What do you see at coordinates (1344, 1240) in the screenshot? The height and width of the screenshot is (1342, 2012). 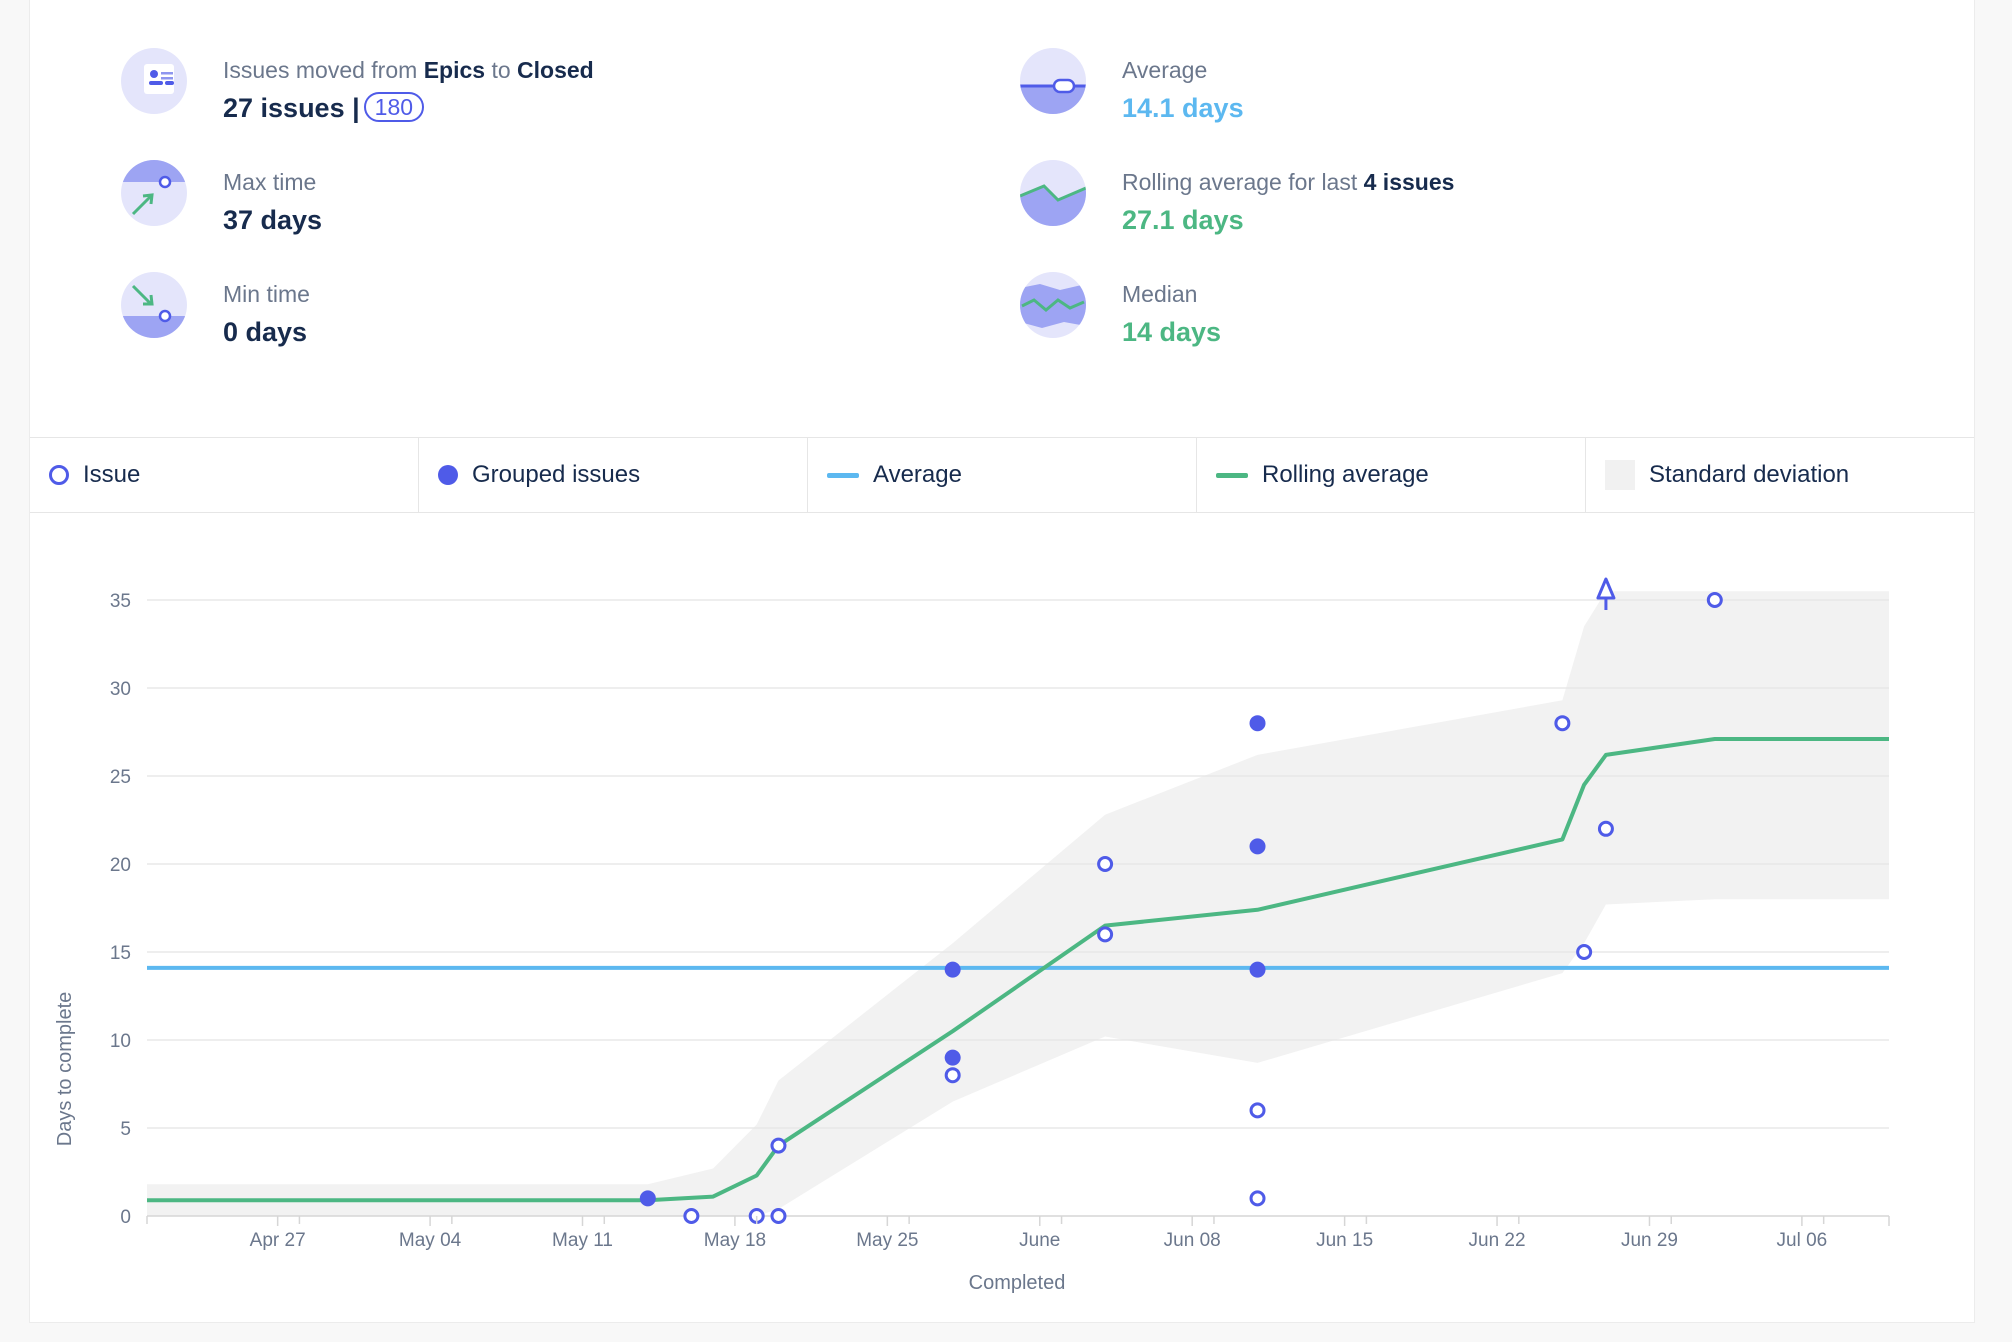 I see `x-tick-label: Jun 15` at bounding box center [1344, 1240].